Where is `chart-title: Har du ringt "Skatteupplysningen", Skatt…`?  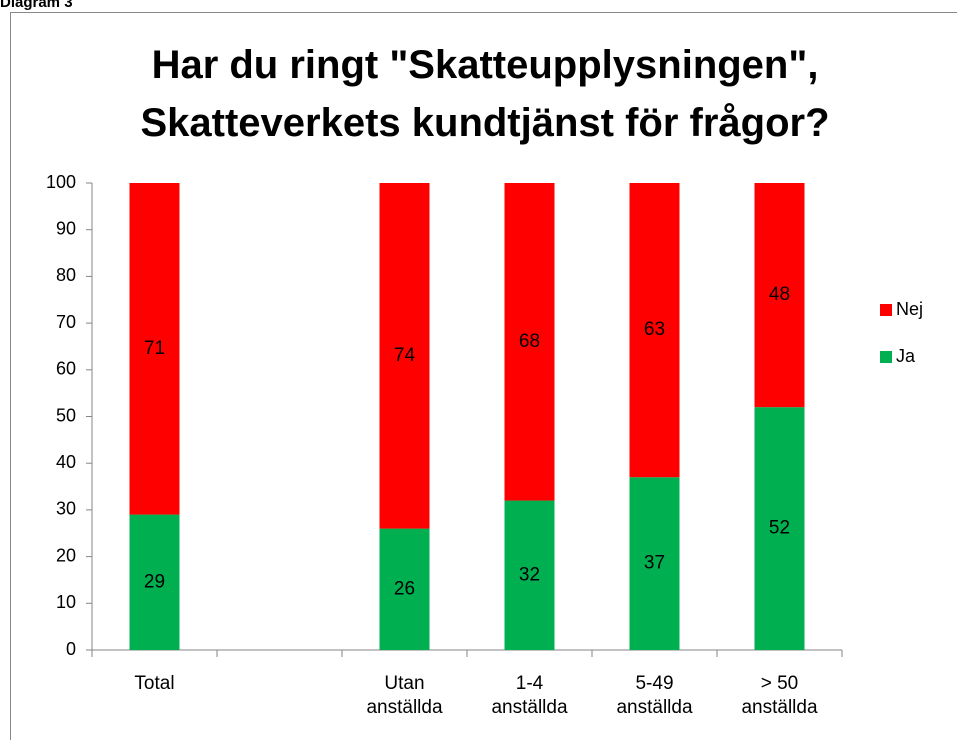
chart-title: Har du ringt "Skatteupplysningen", Skatt… is located at coordinates (485, 94).